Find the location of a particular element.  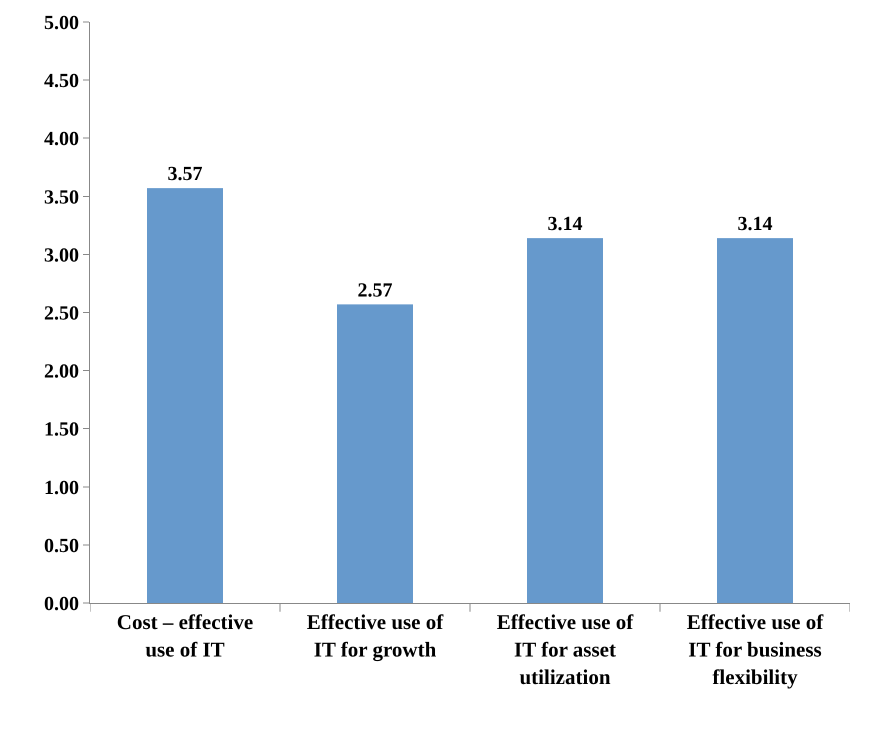

x-tick-label: Cost – effective use of IT is located at coordinates (185, 636).